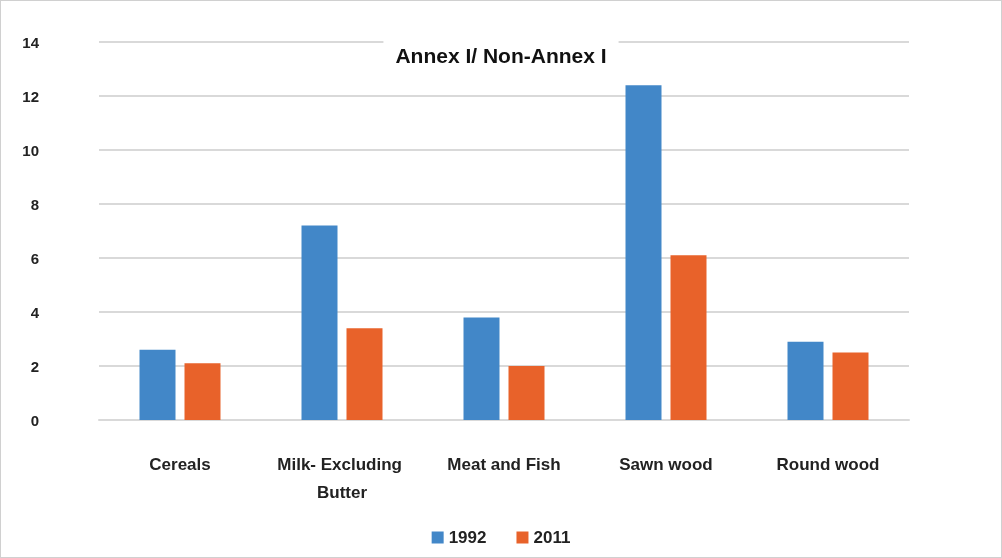 The width and height of the screenshot is (1002, 558). I want to click on legend-label: 2011, so click(552, 537).